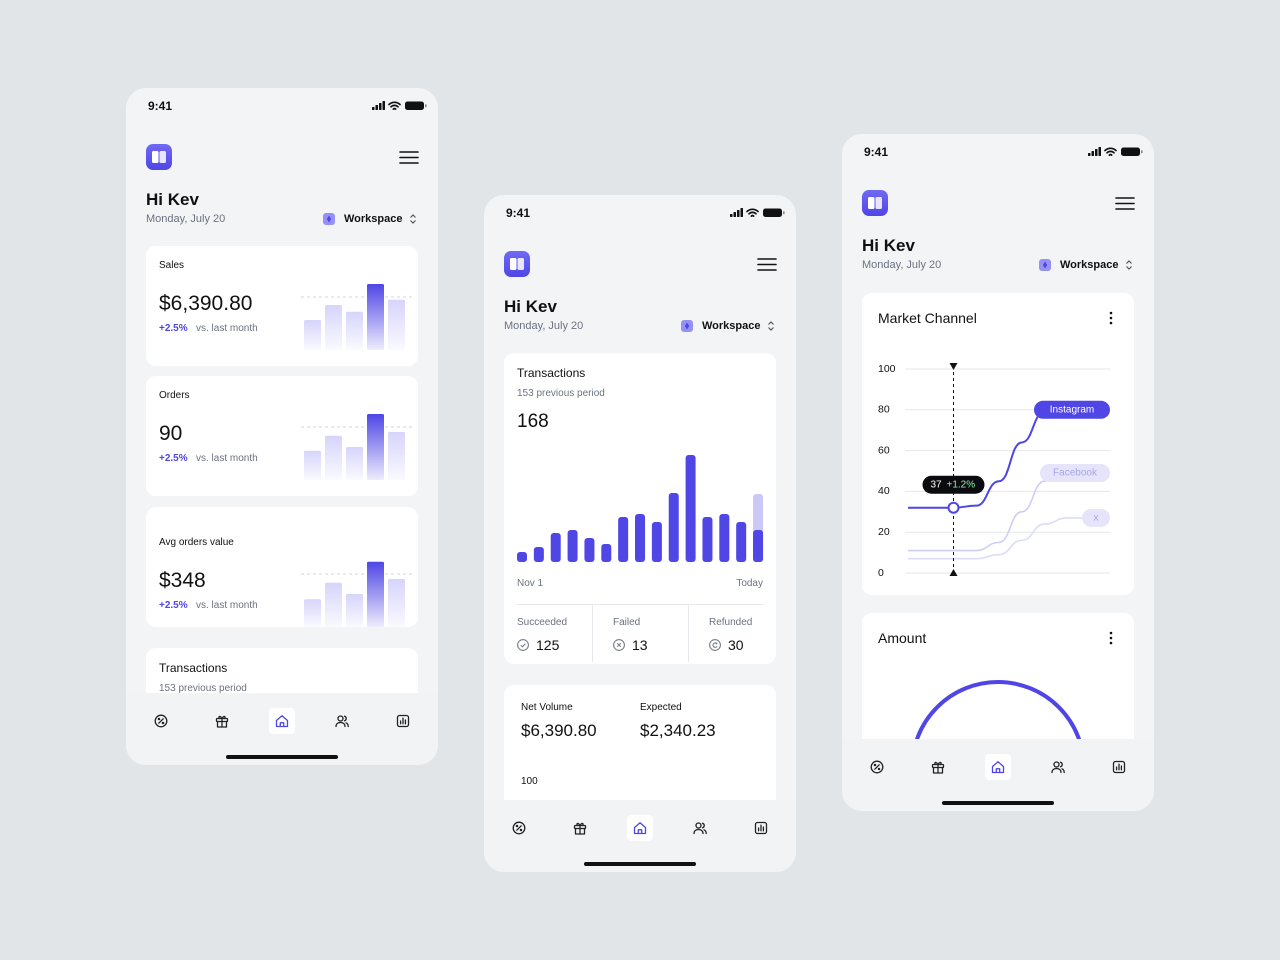 The width and height of the screenshot is (1280, 960). I want to click on legend-label: Instagram, so click(1072, 409).